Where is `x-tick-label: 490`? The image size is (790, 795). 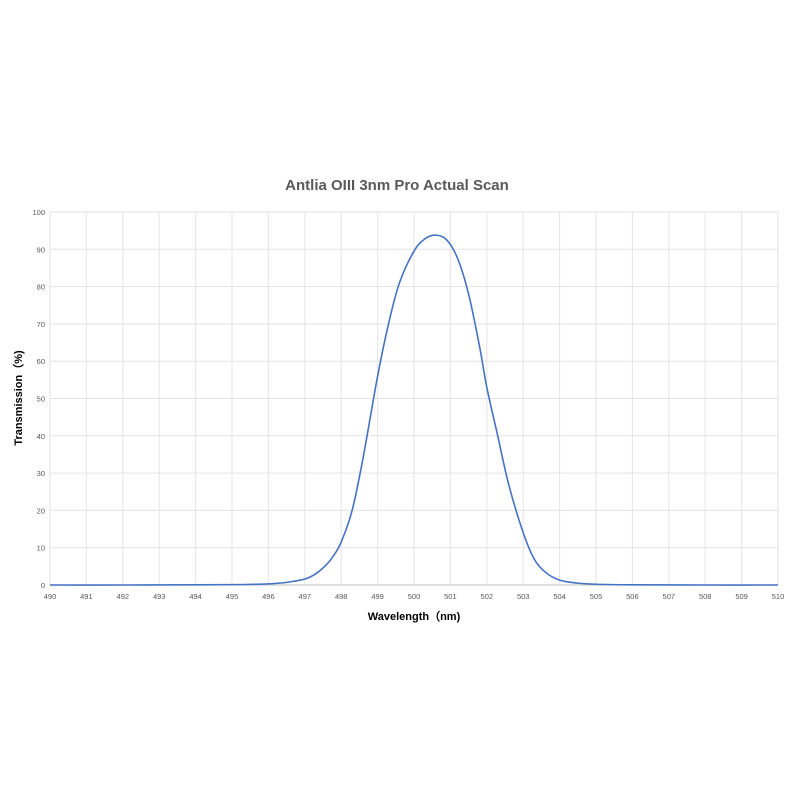
x-tick-label: 490 is located at coordinates (50, 596).